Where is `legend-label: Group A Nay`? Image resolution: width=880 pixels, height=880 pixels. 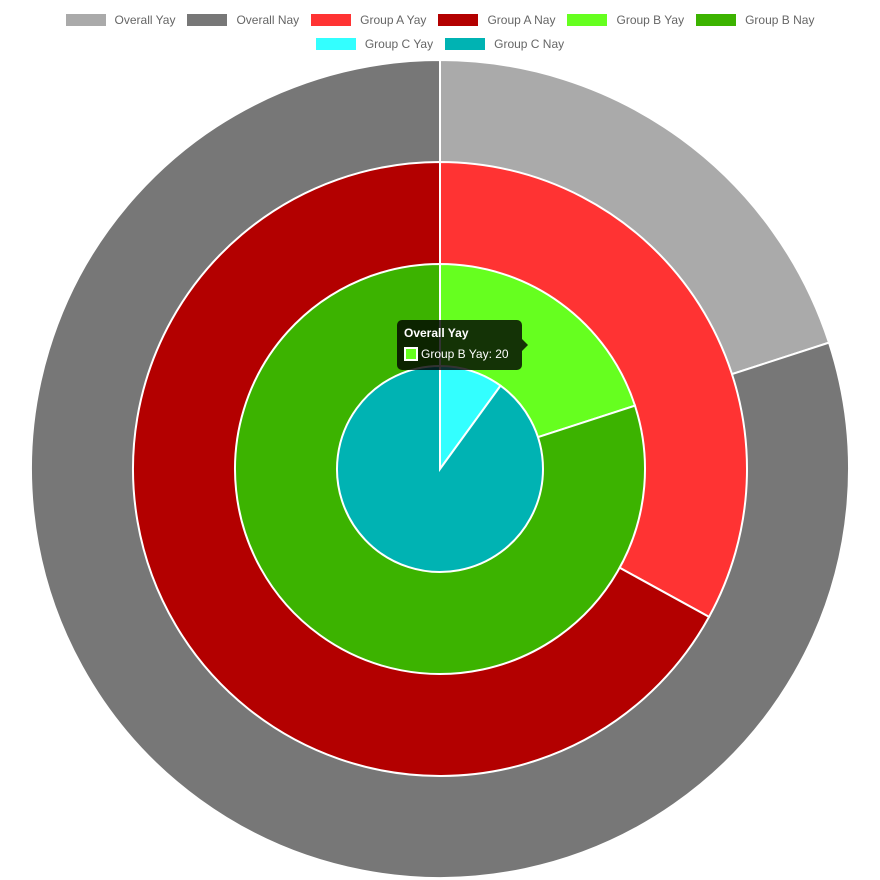
legend-label: Group A Nay is located at coordinates (521, 20).